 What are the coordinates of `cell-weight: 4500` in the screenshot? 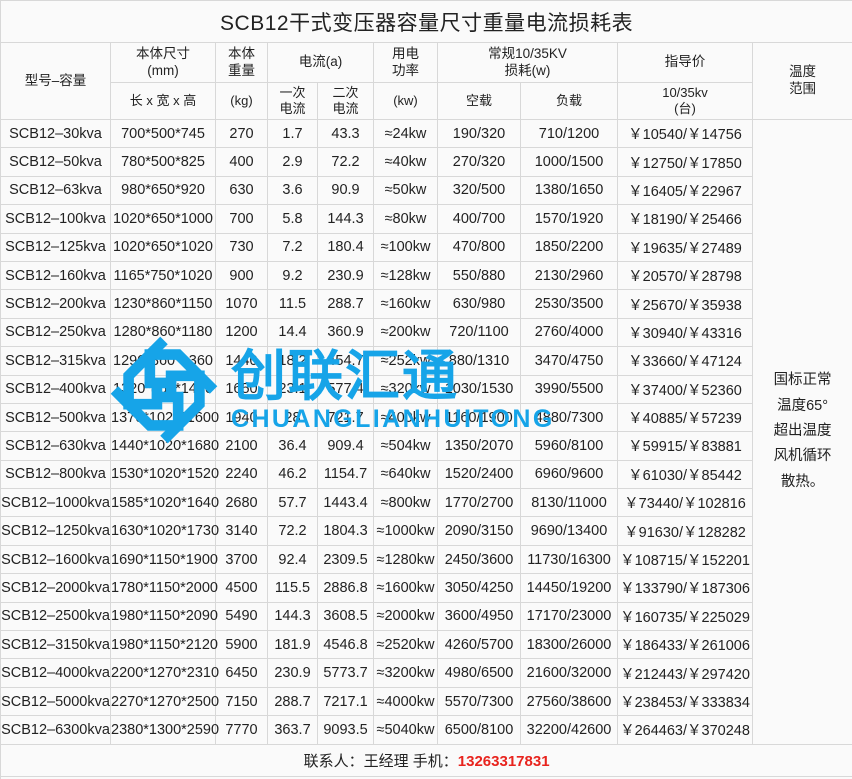 It's located at (241, 588).